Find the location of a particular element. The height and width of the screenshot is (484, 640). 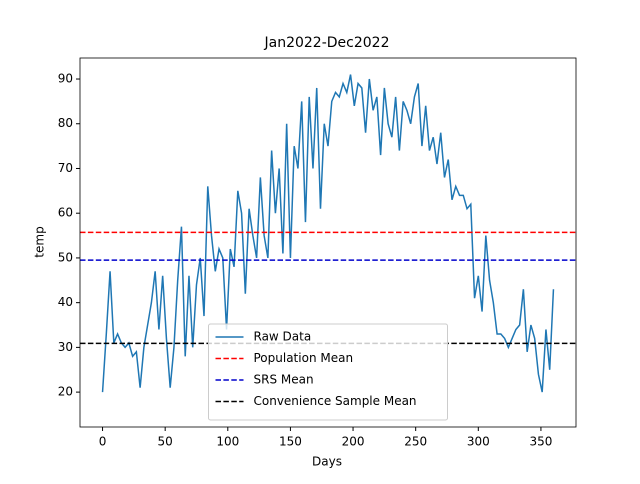

x-tick-label: 100 is located at coordinates (227, 442).